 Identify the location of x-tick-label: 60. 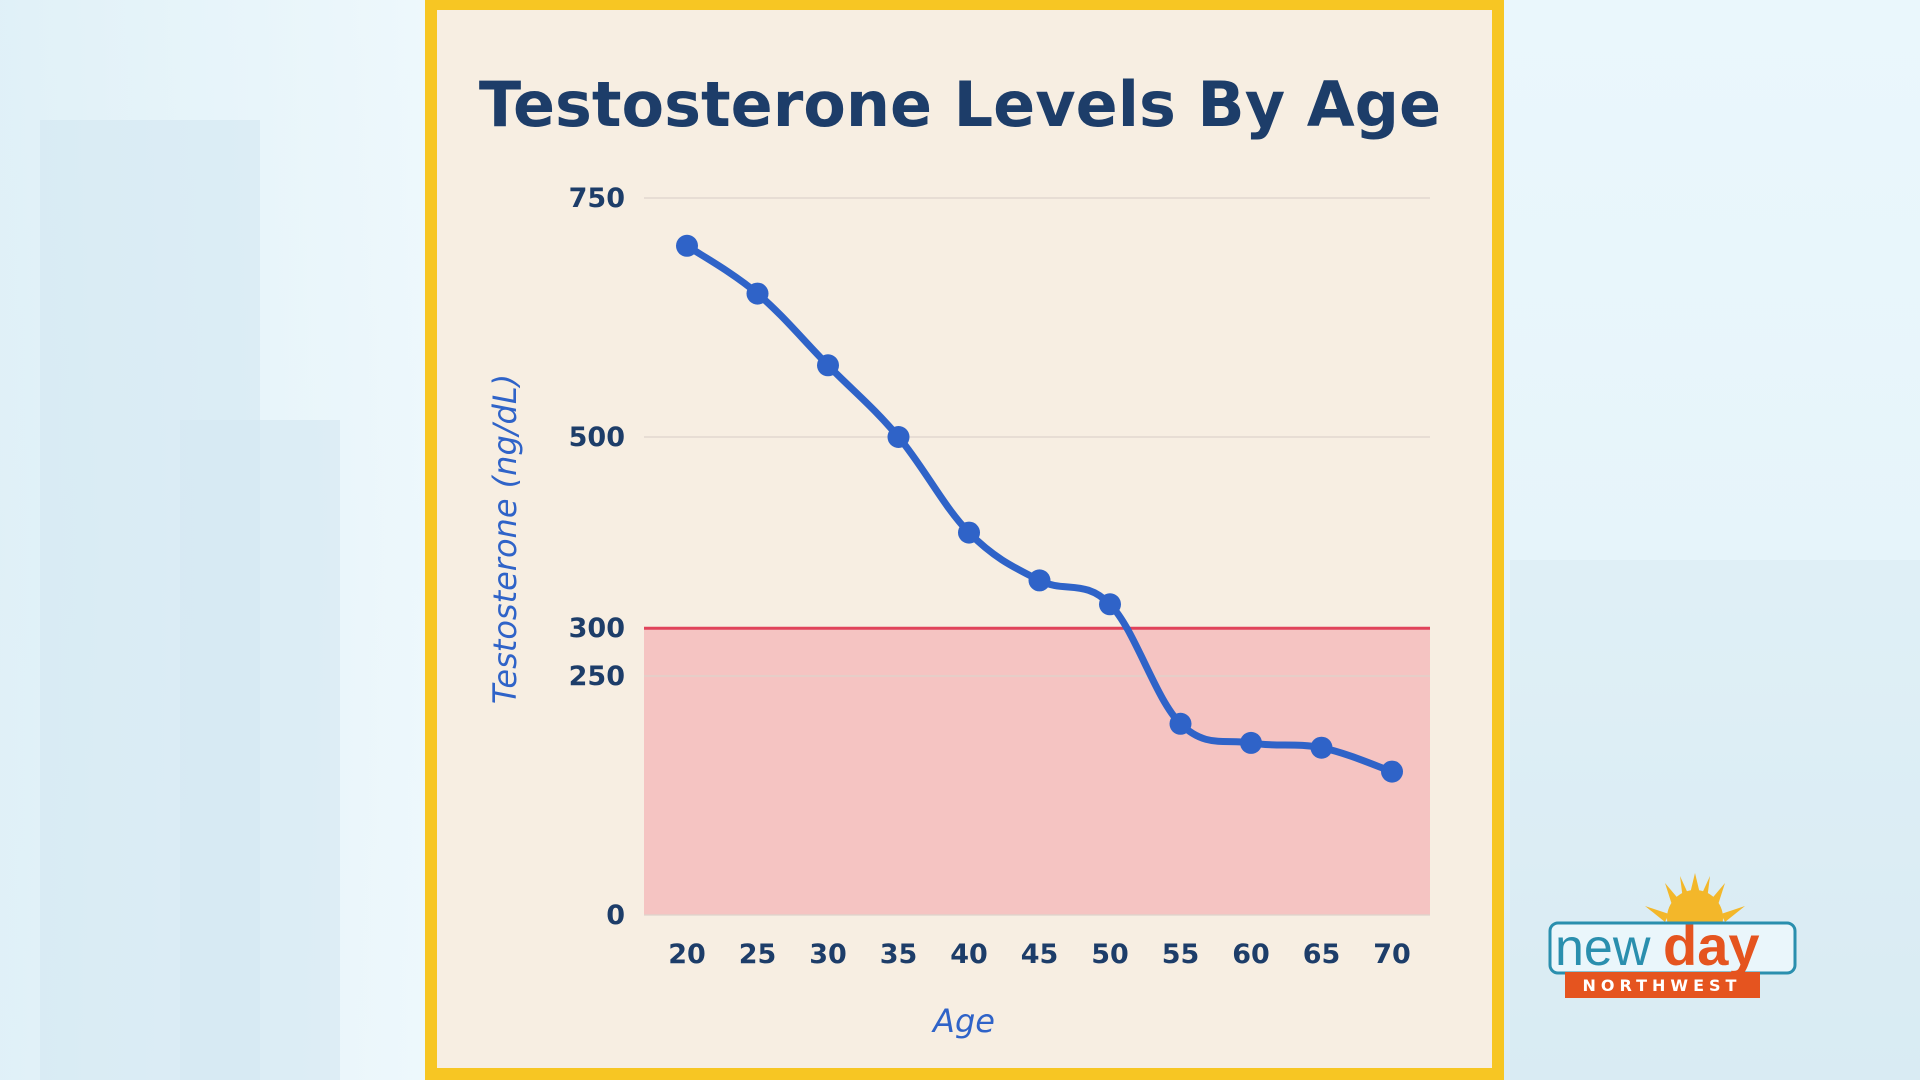
(1251, 954).